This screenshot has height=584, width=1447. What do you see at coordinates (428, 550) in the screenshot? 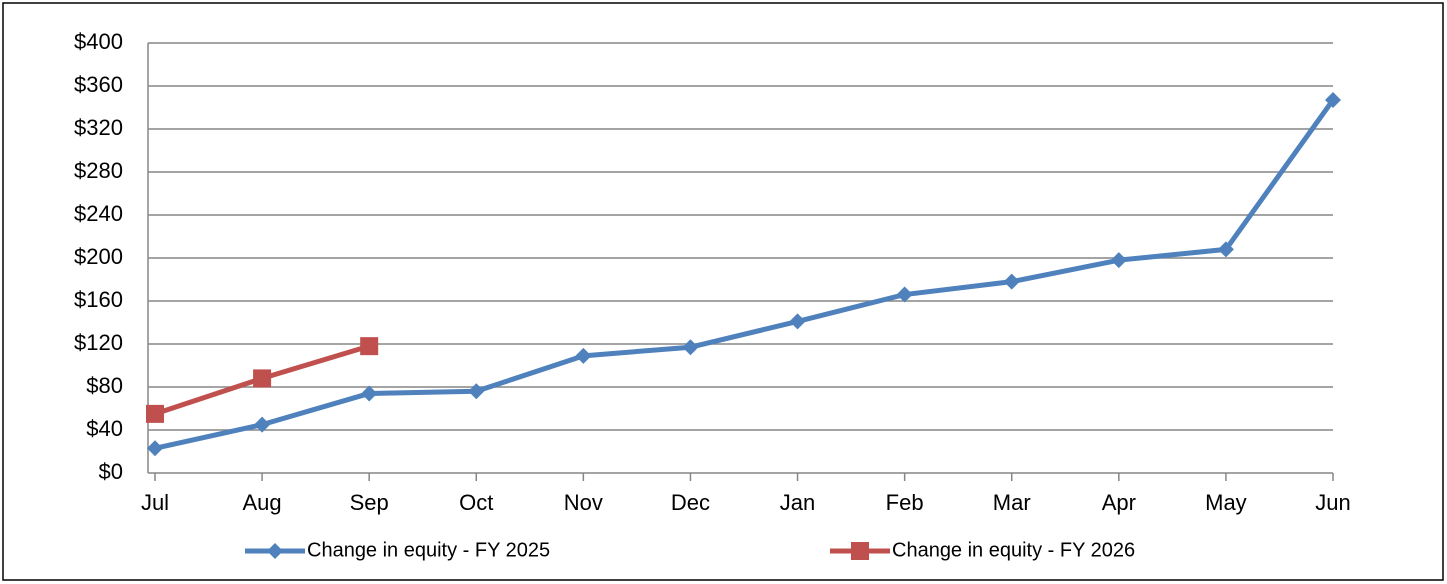
I see `legend-label: Change in equity - FY 2025` at bounding box center [428, 550].